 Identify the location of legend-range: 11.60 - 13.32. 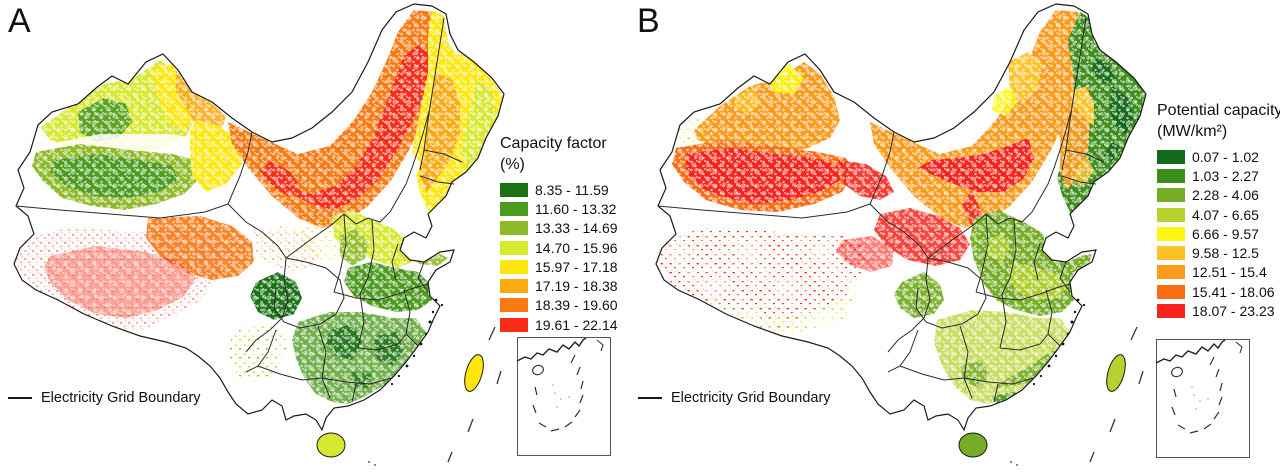
(576, 208).